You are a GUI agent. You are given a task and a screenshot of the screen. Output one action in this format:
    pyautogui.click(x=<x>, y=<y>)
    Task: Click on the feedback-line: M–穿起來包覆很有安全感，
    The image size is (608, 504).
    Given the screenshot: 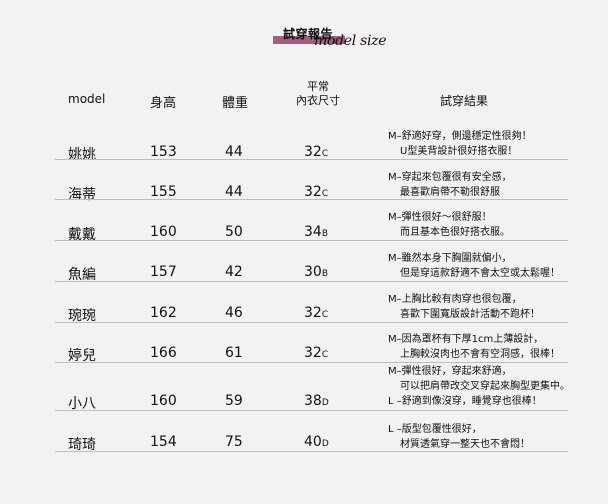 What is the action you would take?
    pyautogui.click(x=450, y=177)
    